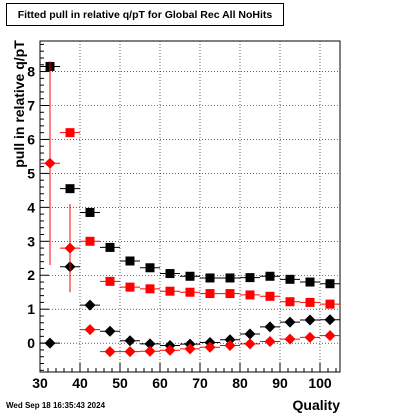  What do you see at coordinates (31, 343) in the screenshot?
I see `y-tick-label: 0` at bounding box center [31, 343].